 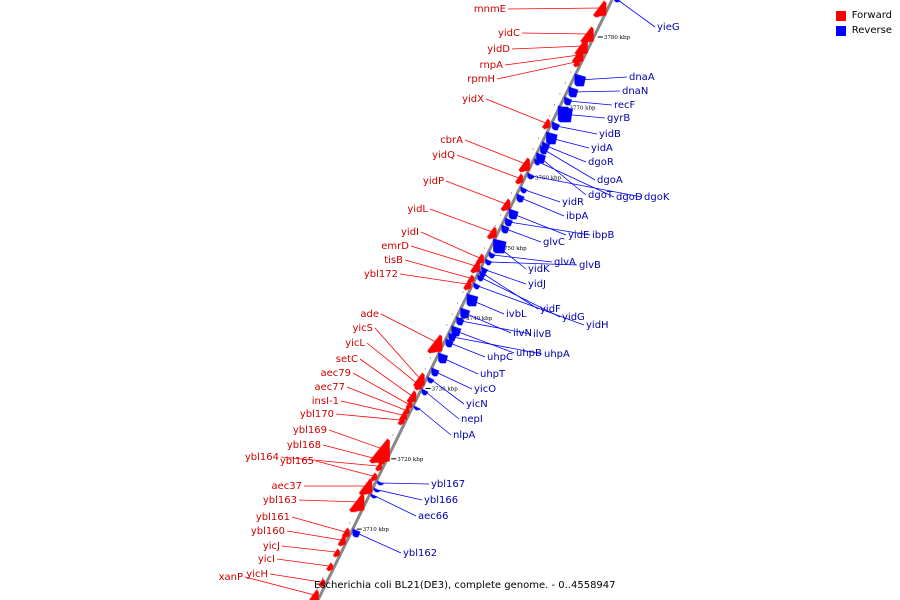 I want to click on reverse-gene-label: dgoD, so click(x=629, y=197).